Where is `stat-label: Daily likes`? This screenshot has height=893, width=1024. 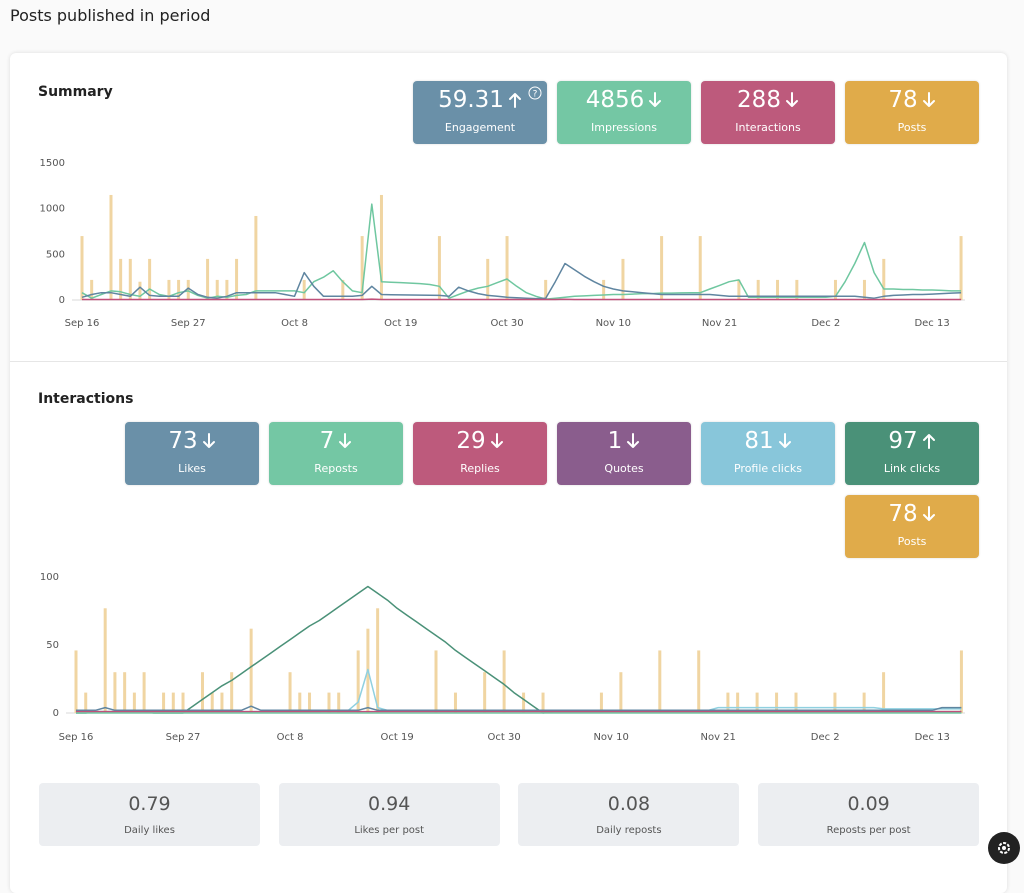 stat-label: Daily likes is located at coordinates (149, 830).